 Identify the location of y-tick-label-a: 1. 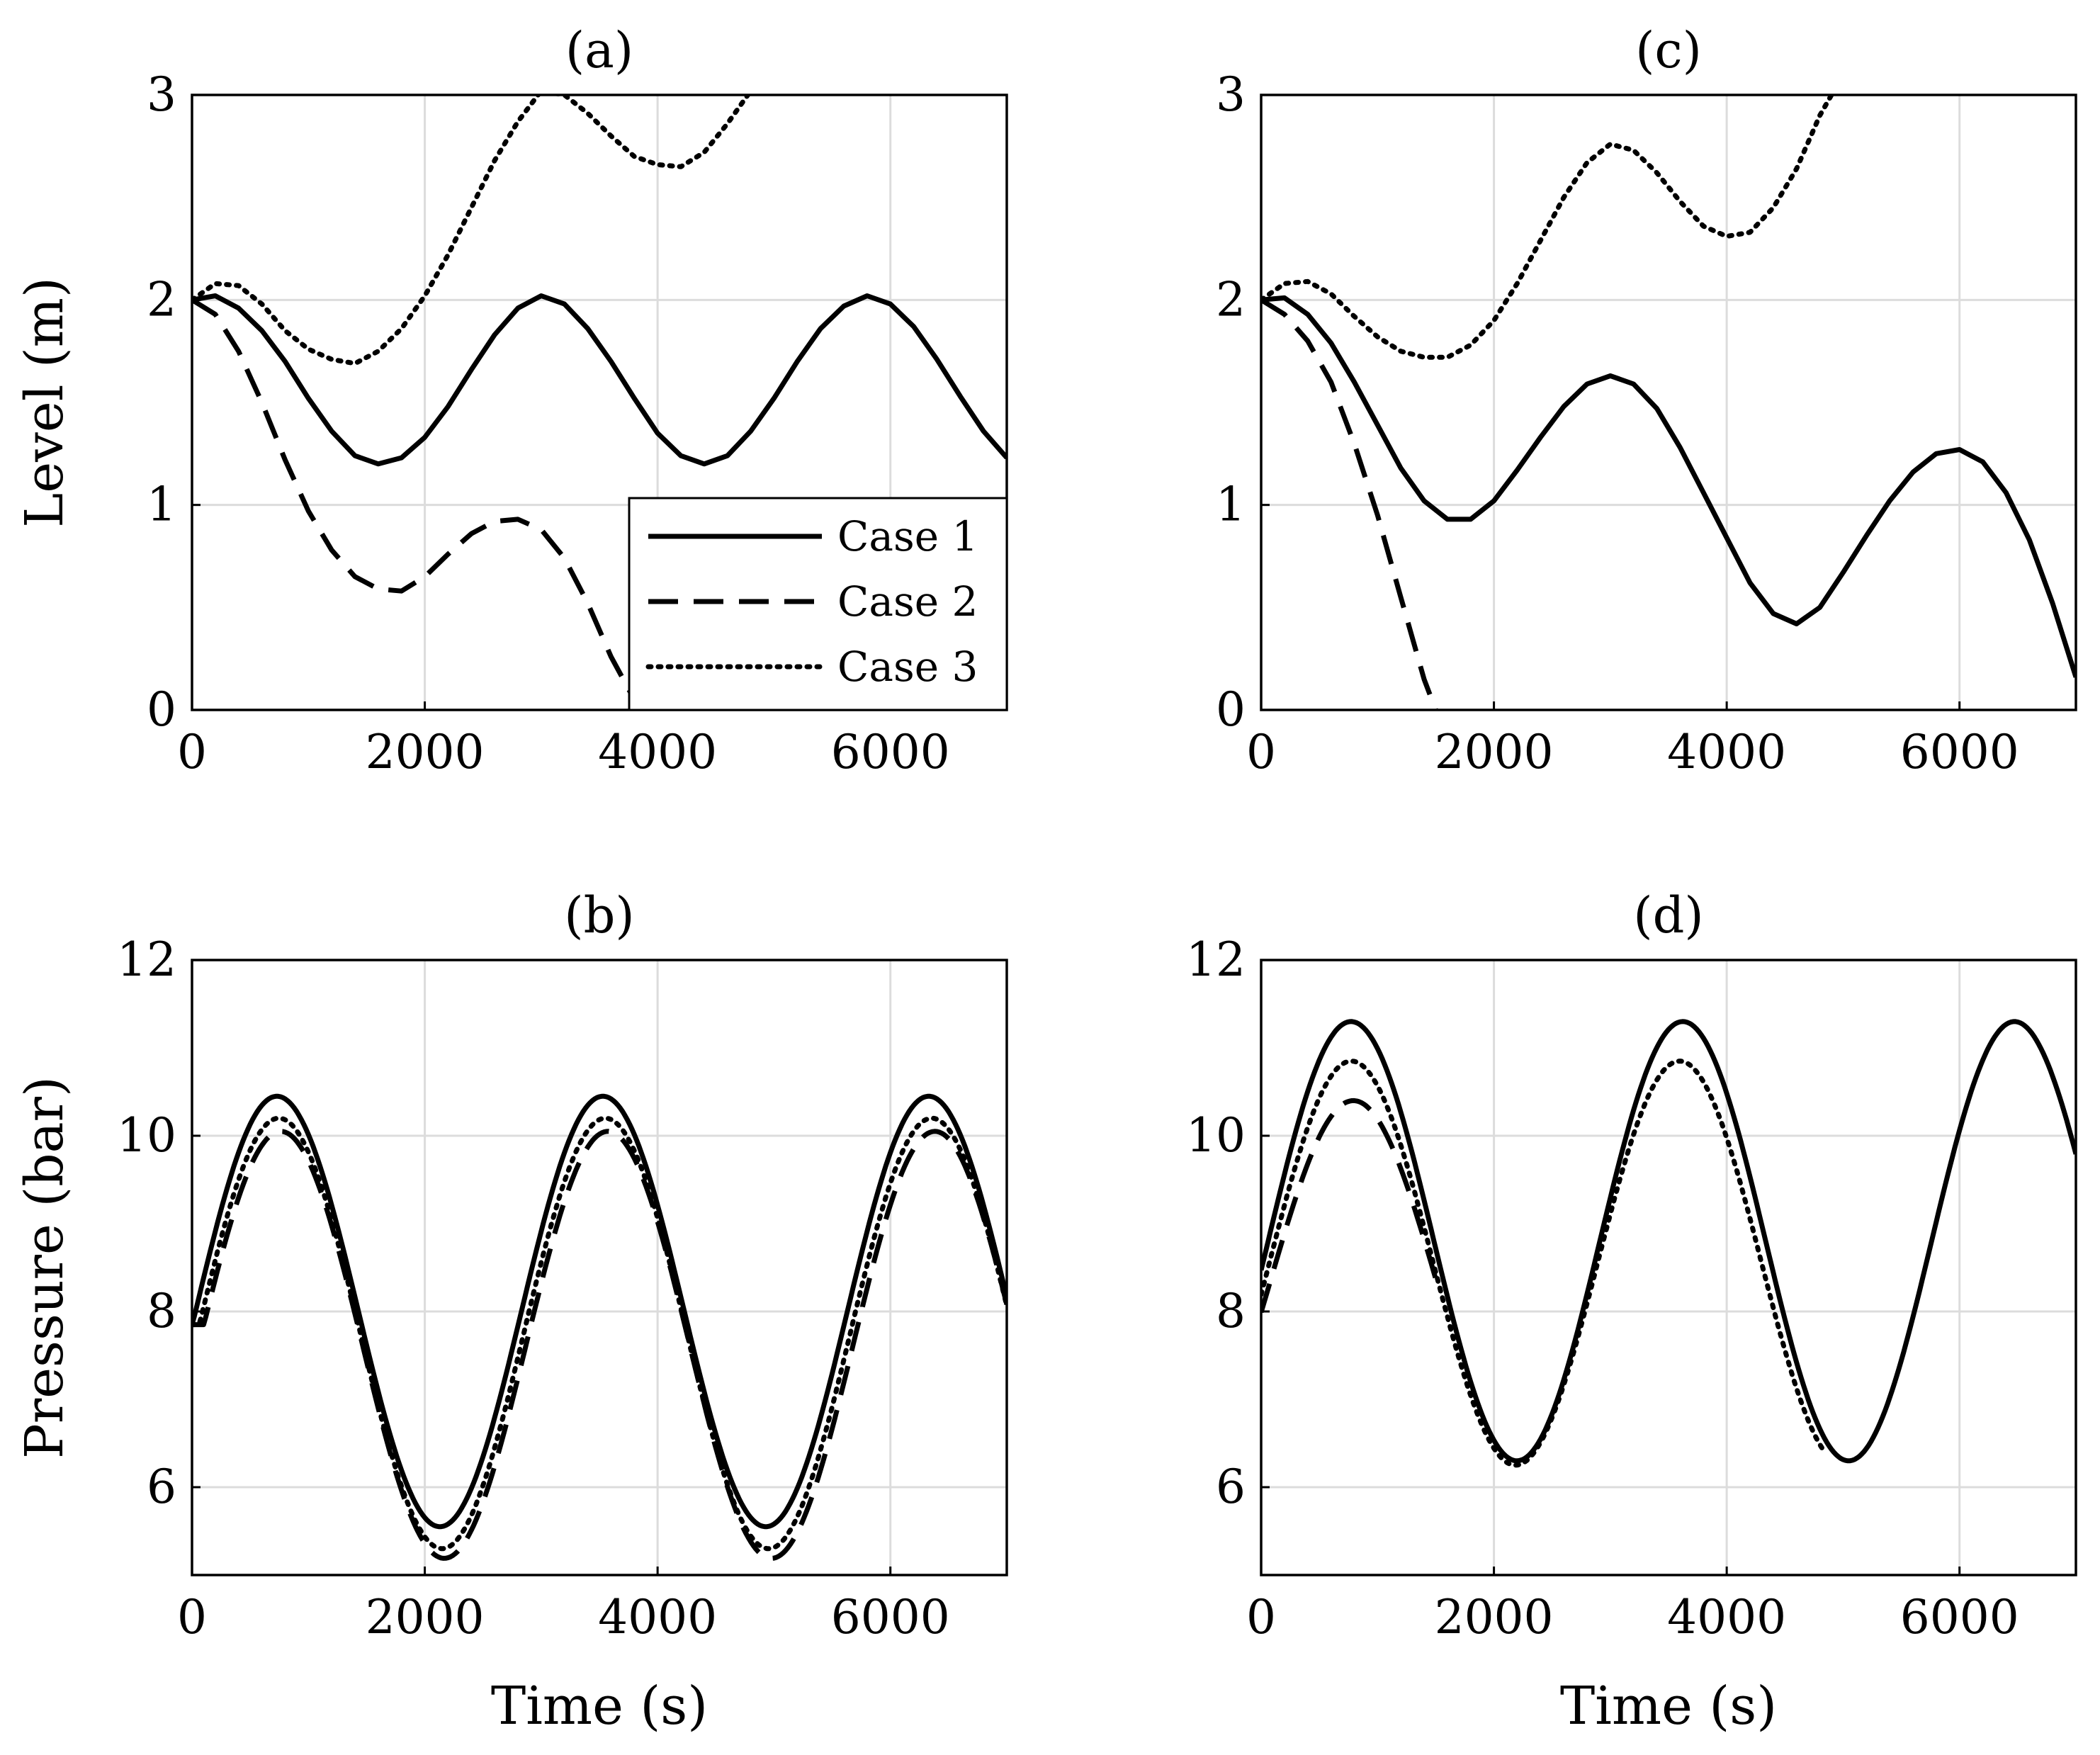
(162, 505).